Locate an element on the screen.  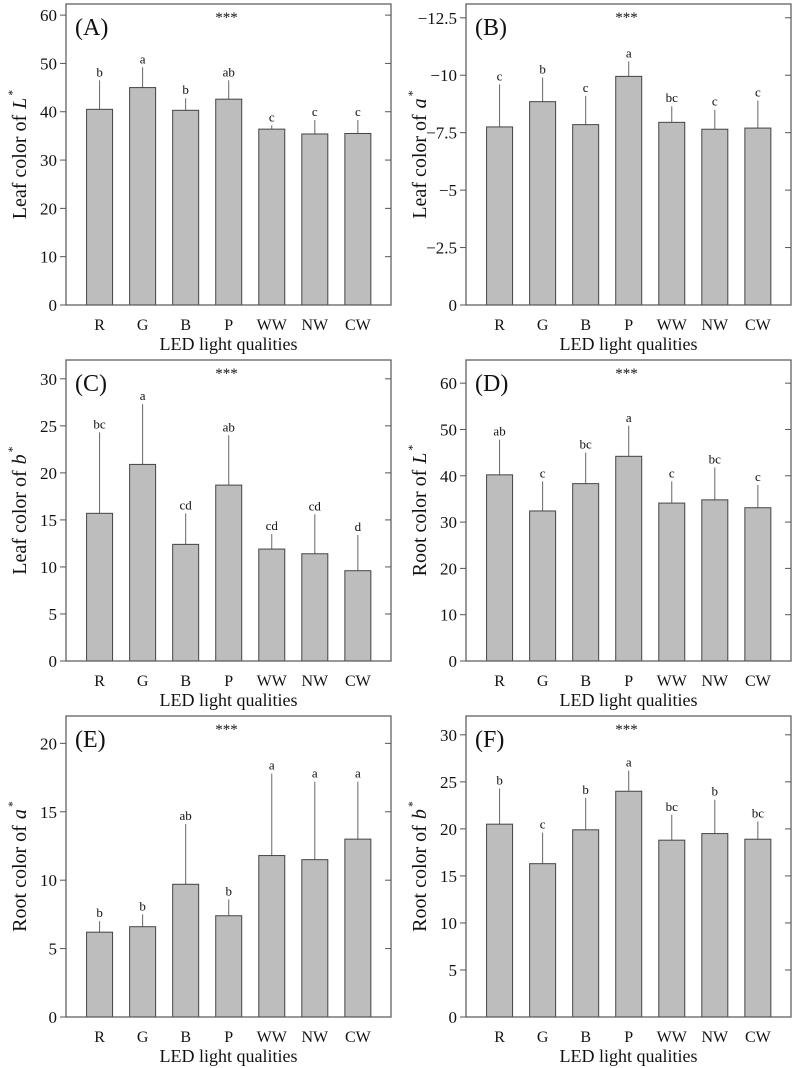
panel-label: (C) is located at coordinates (91, 384).